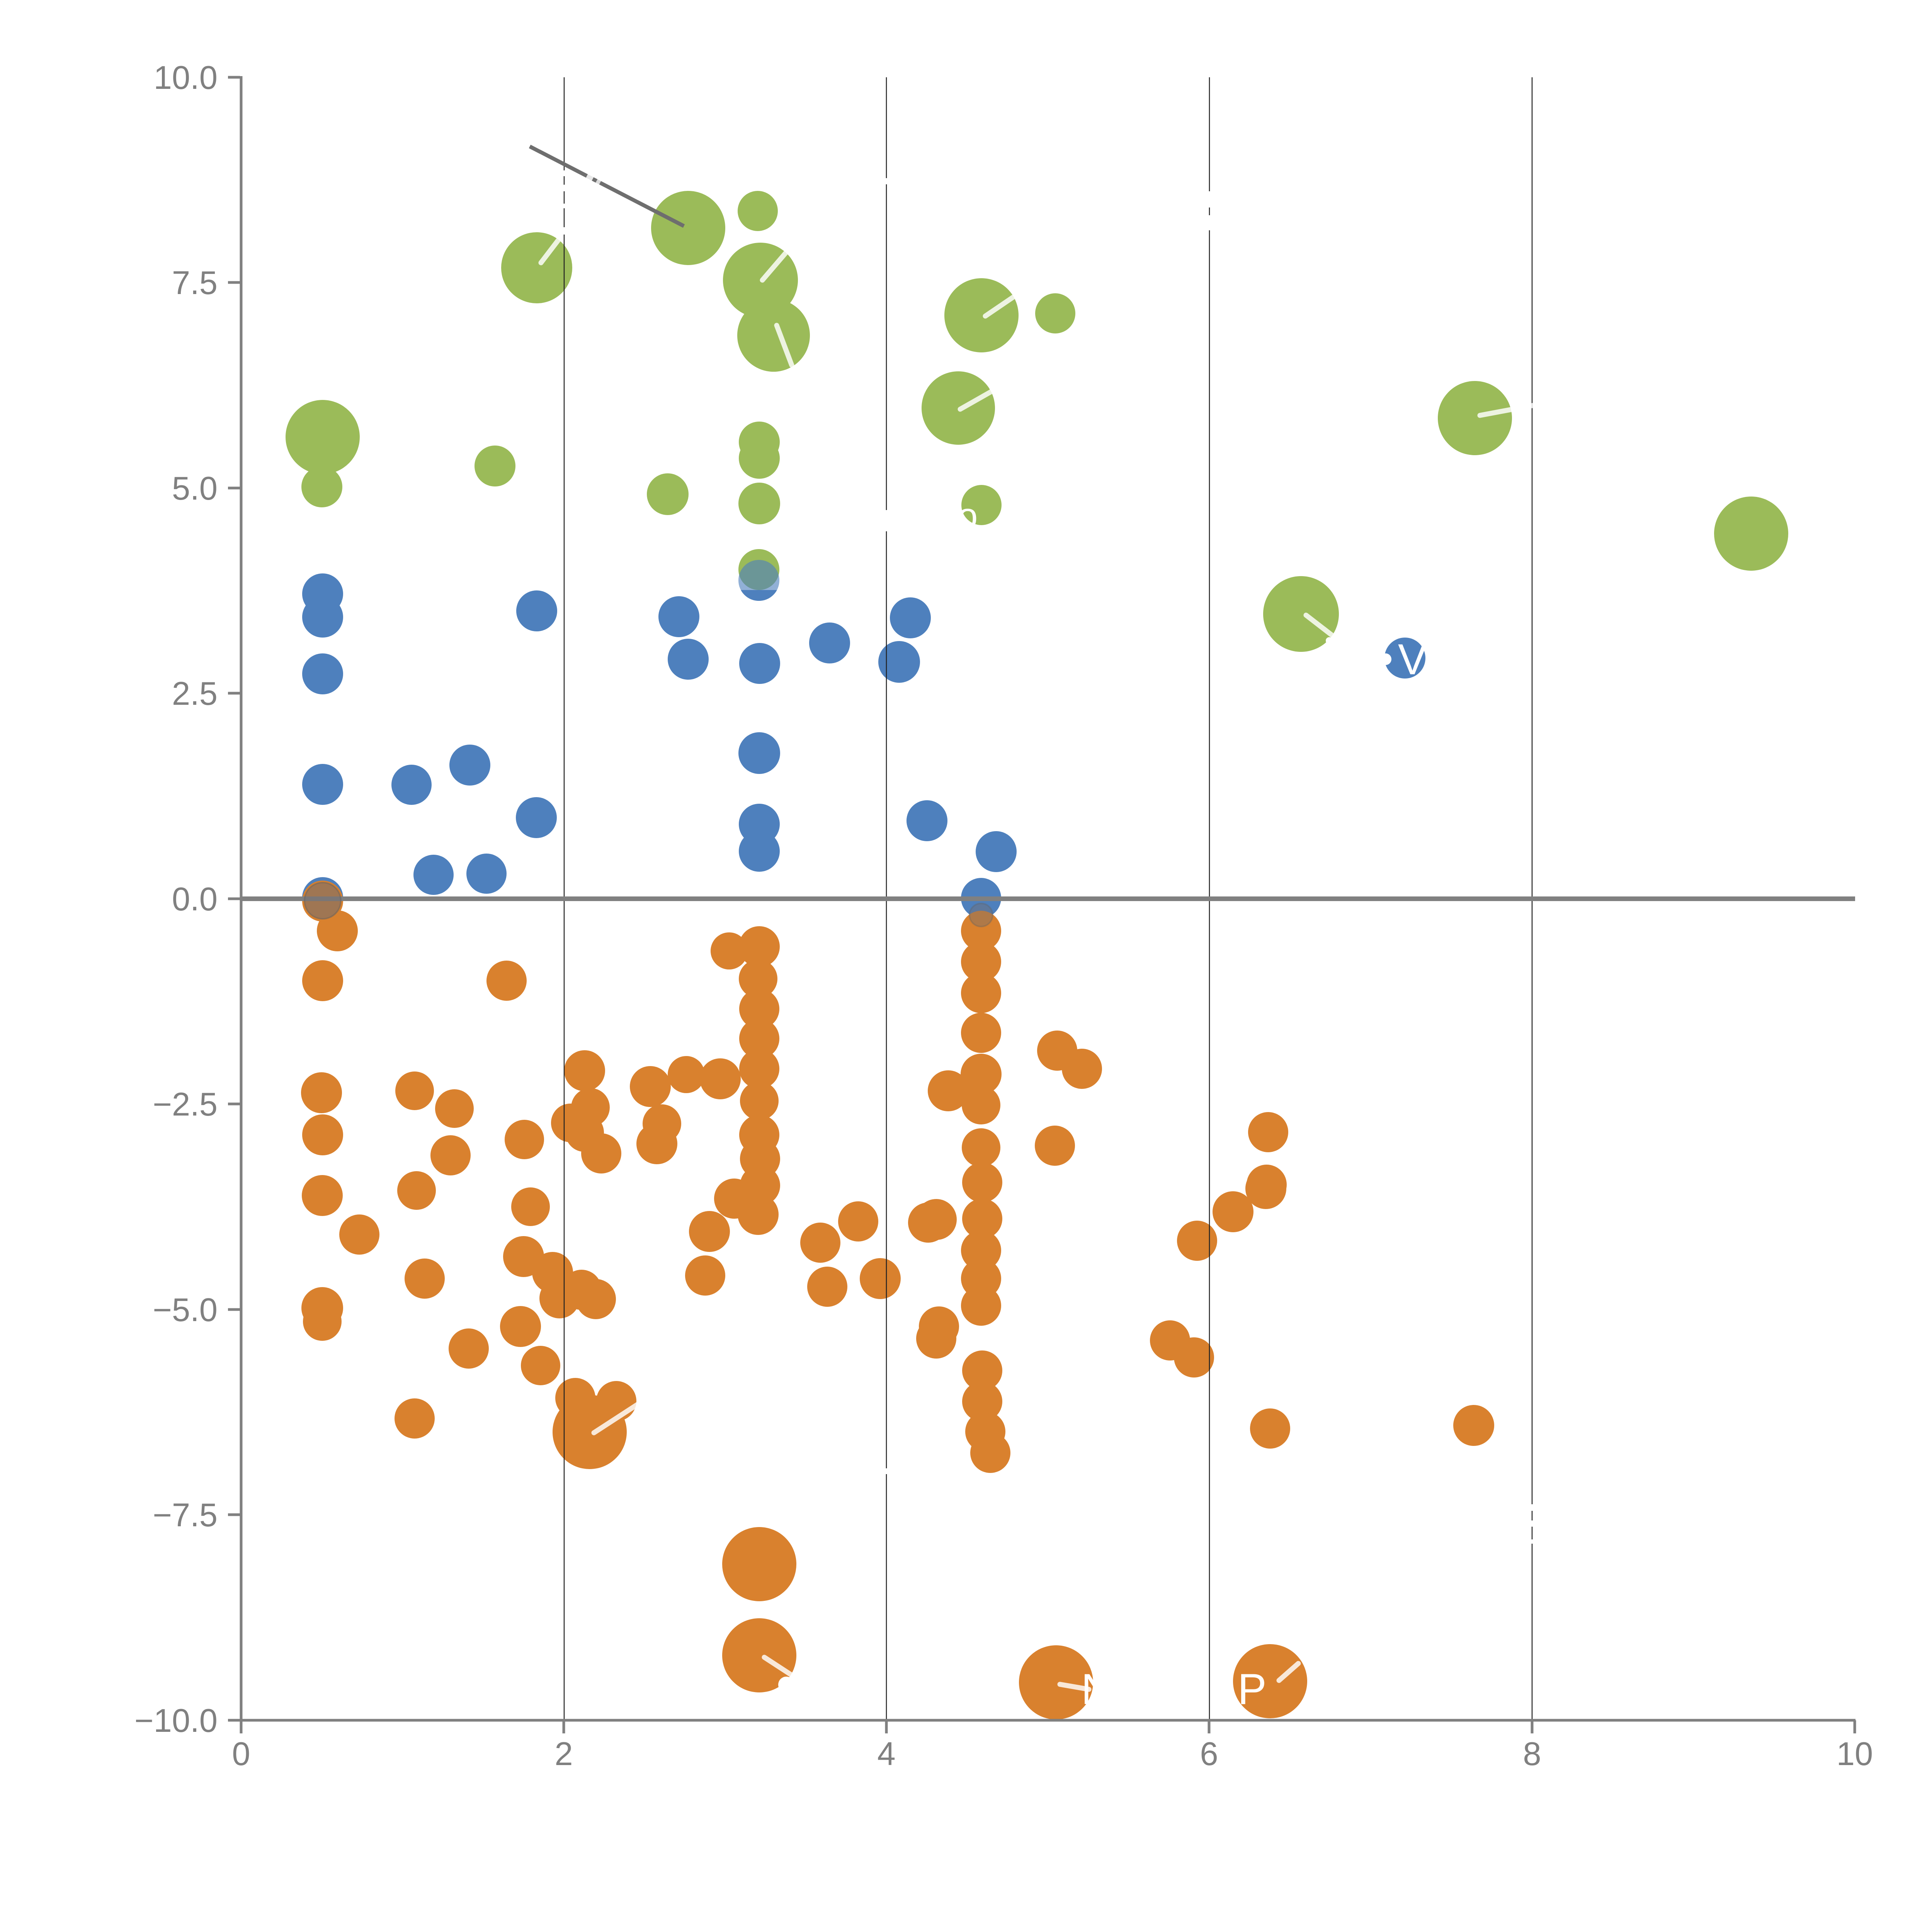 Image resolution: width=1932 pixels, height=1932 pixels. I want to click on svg-text: −5.0, so click(185, 1310).